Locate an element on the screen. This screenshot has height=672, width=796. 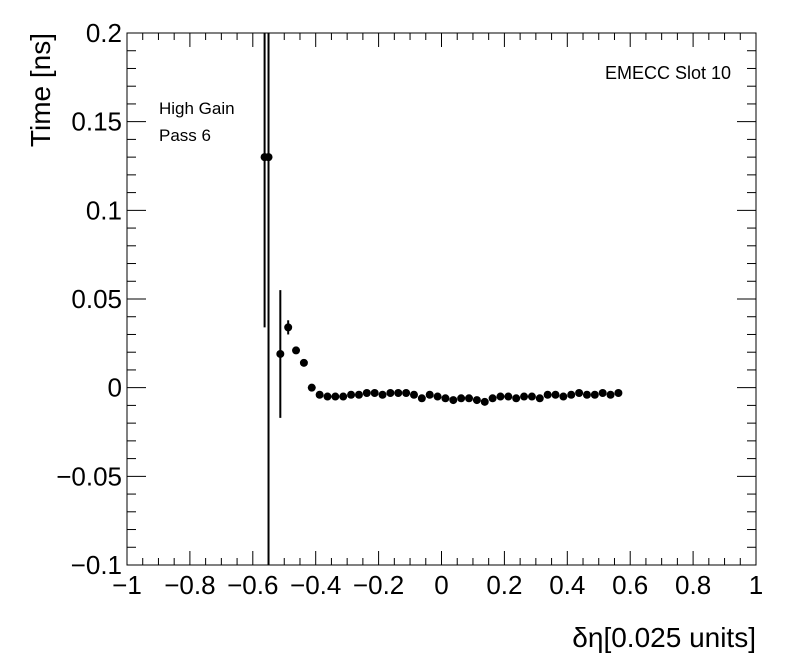
x-tick-label: 0 is located at coordinates (441, 585).